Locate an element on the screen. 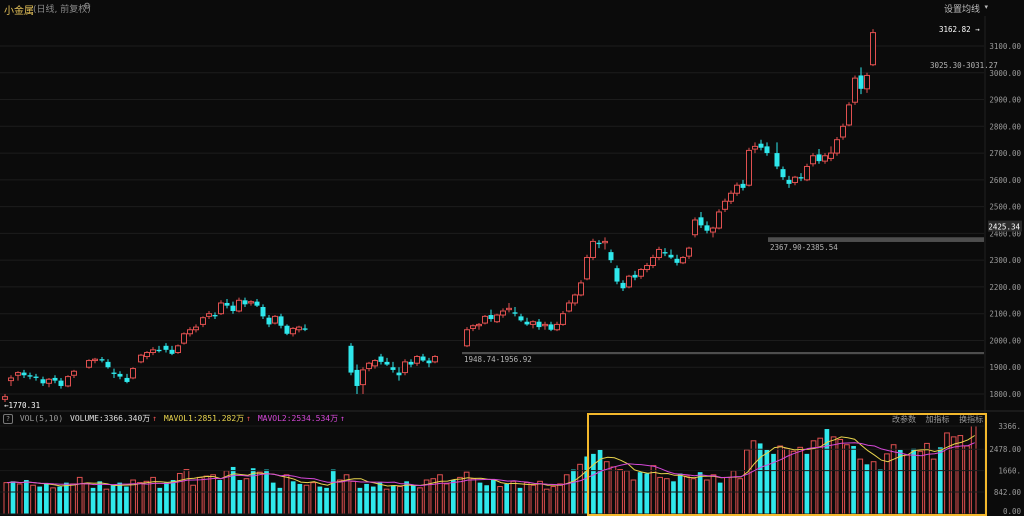 This screenshot has height=516, width=1024. mavol1-value: MAVOL1:2851.282万 is located at coordinates (204, 418).